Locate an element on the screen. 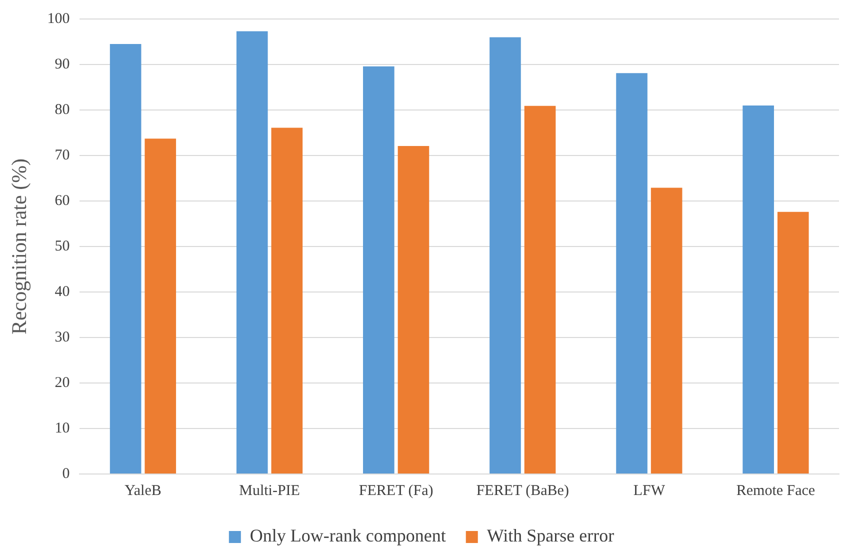  x-tick-label: YaleB is located at coordinates (143, 490).